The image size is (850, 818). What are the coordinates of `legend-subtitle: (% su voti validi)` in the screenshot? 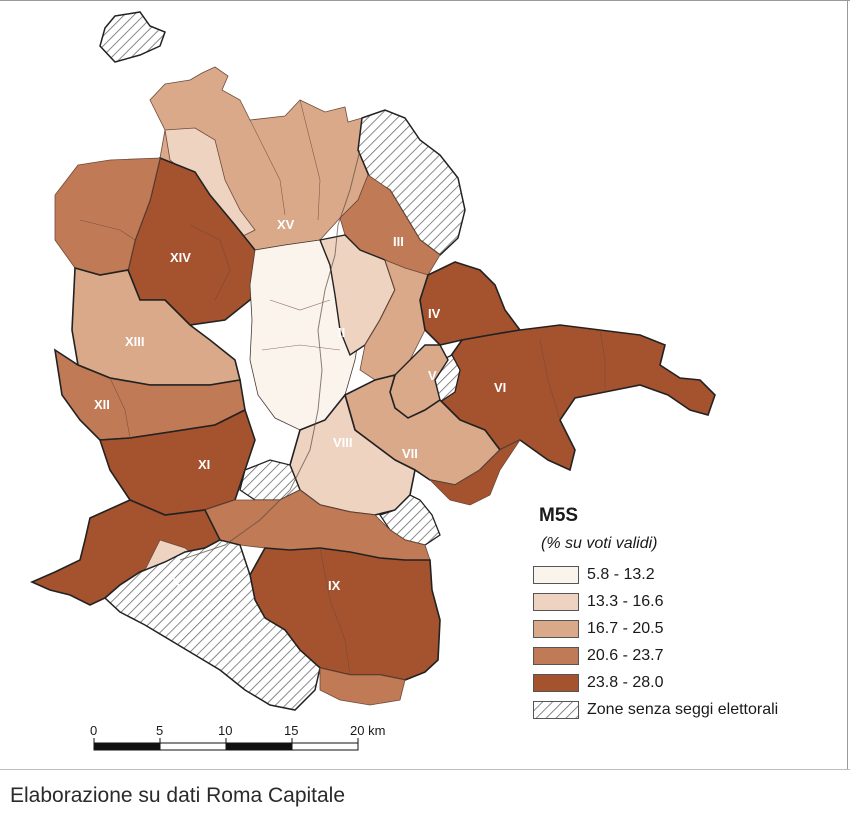 It's located at (599, 543).